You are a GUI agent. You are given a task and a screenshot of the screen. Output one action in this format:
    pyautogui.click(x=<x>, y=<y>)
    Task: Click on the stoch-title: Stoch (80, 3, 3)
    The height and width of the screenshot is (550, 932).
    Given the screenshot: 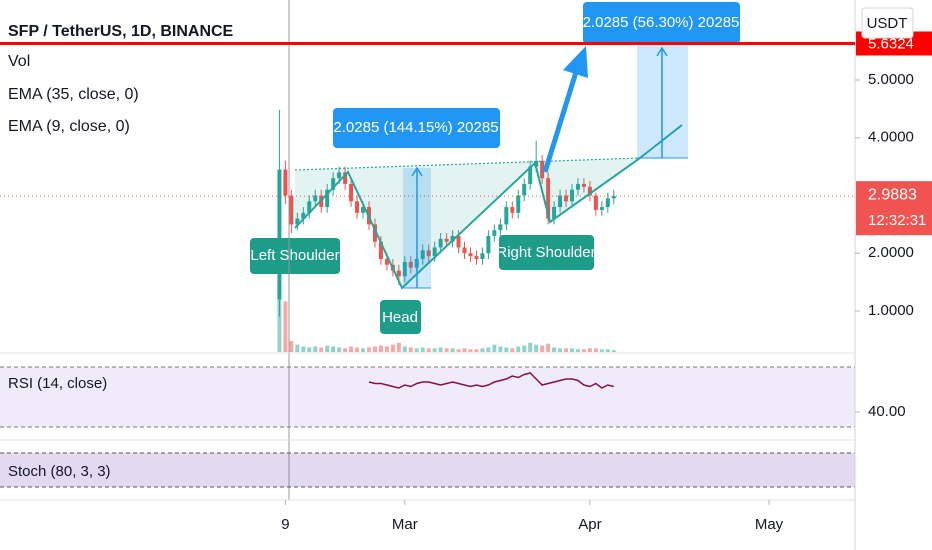 What is the action you would take?
    pyautogui.click(x=59, y=471)
    